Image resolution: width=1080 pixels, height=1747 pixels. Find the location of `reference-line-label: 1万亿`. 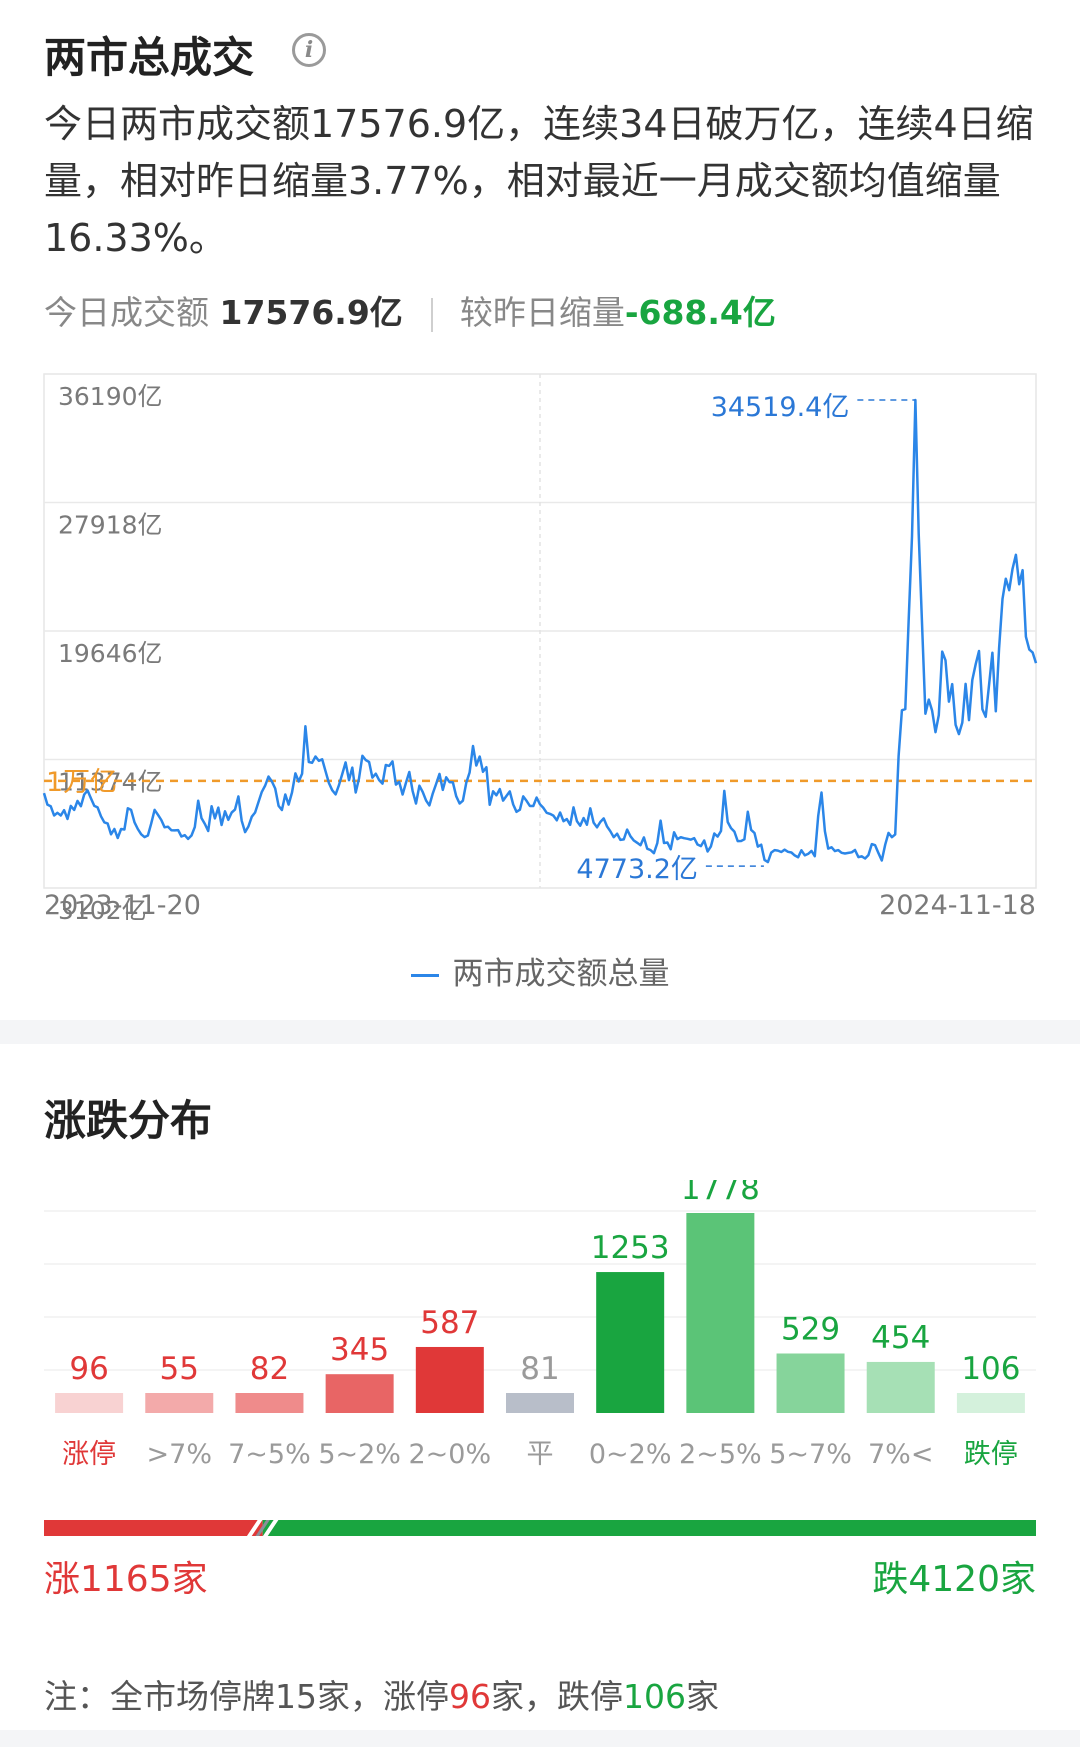

reference-line-label: 1万亿 is located at coordinates (81, 782).